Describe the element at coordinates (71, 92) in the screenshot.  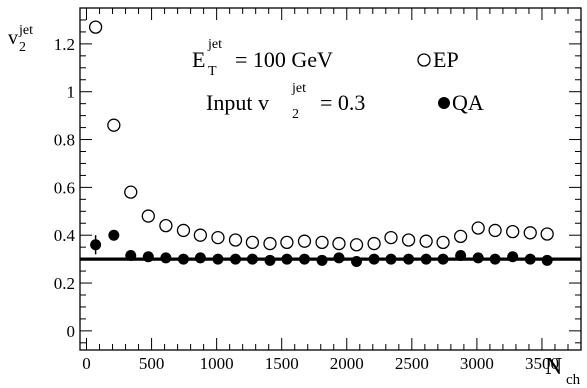
I see `y-tick-label: 1` at that location.